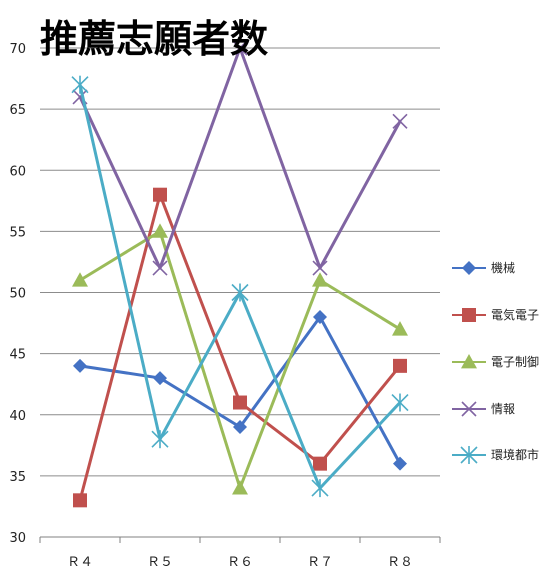 This screenshot has width=551, height=575. Describe the element at coordinates (17, 110) in the screenshot. I see `y-tick-label: 65` at that location.